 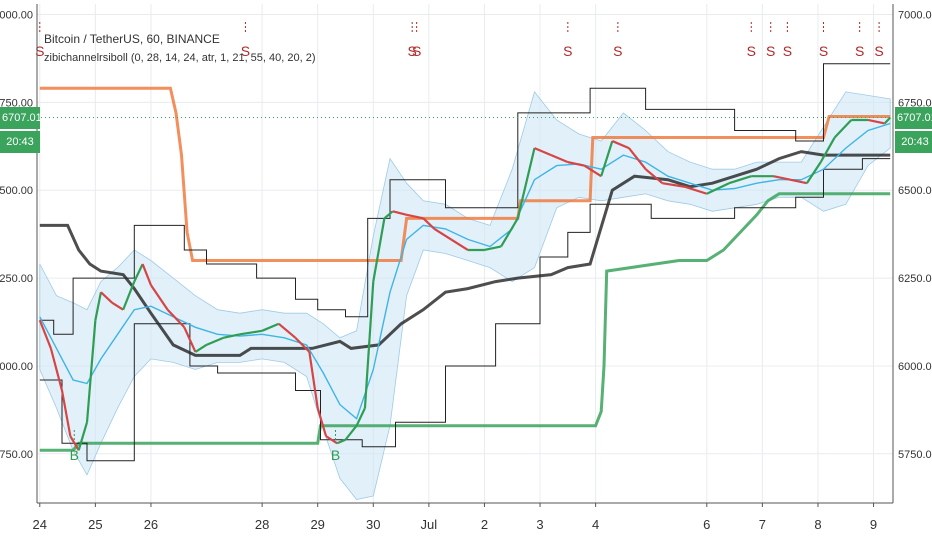 I want to click on x-tick-label: 7, so click(x=762, y=524).